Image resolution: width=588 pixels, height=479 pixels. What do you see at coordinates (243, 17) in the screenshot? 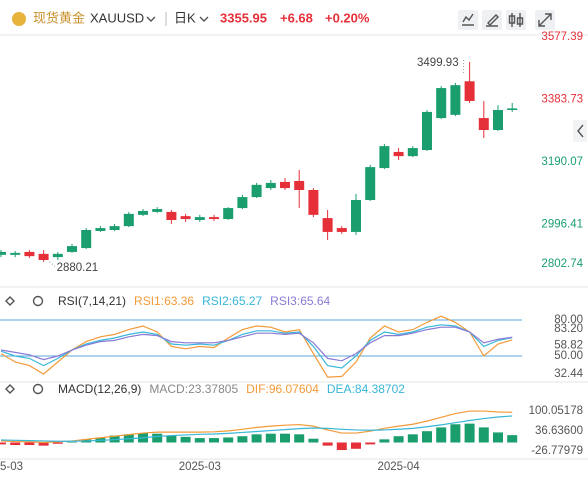
I see `last-price: 3355.95` at bounding box center [243, 17].